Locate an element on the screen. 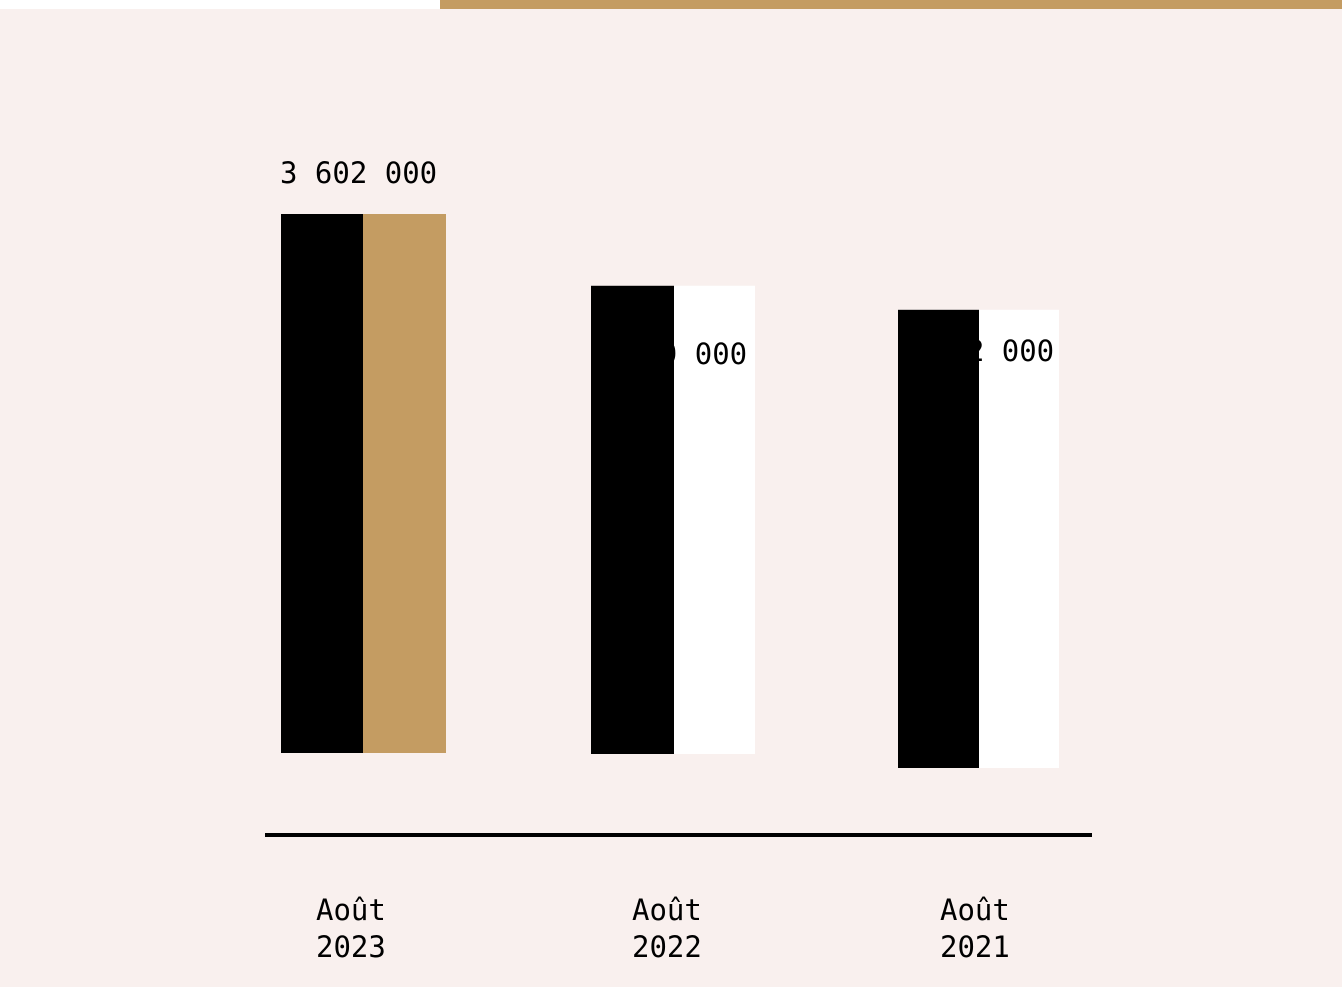  x-tick-label-1-line-0: Août is located at coordinates (667, 910).